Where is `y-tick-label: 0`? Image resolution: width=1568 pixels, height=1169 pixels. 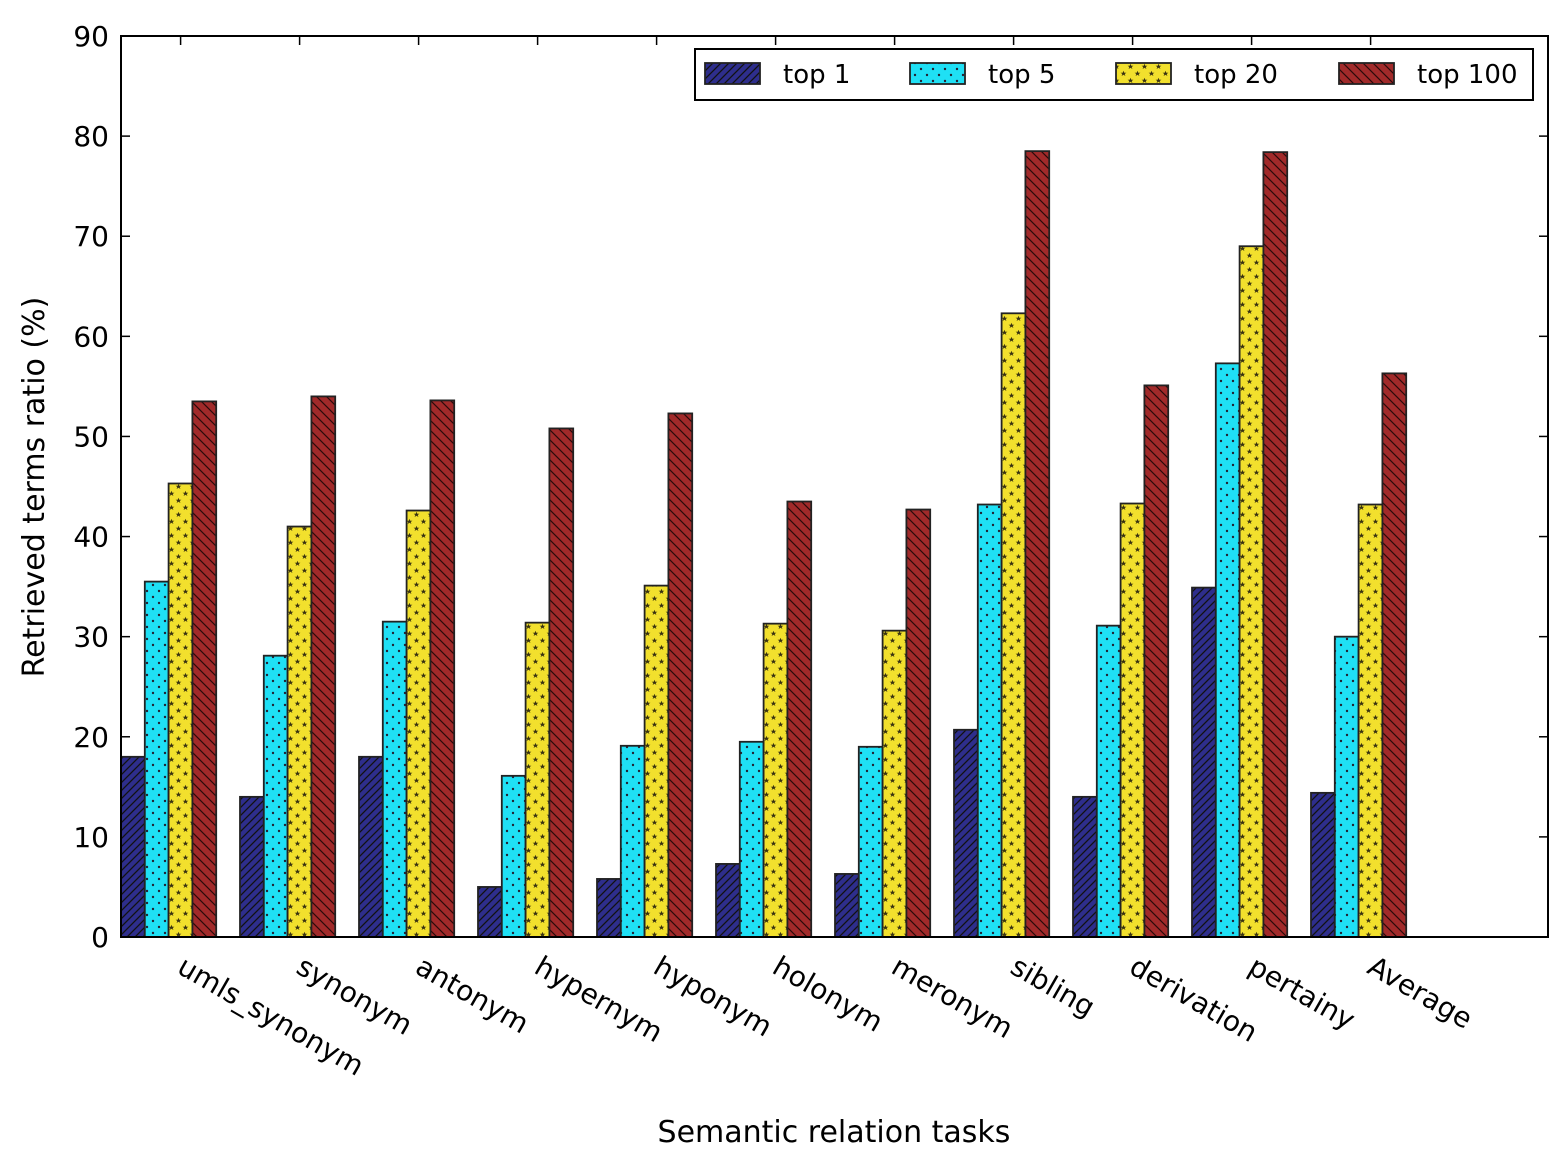 y-tick-label: 0 is located at coordinates (100, 937).